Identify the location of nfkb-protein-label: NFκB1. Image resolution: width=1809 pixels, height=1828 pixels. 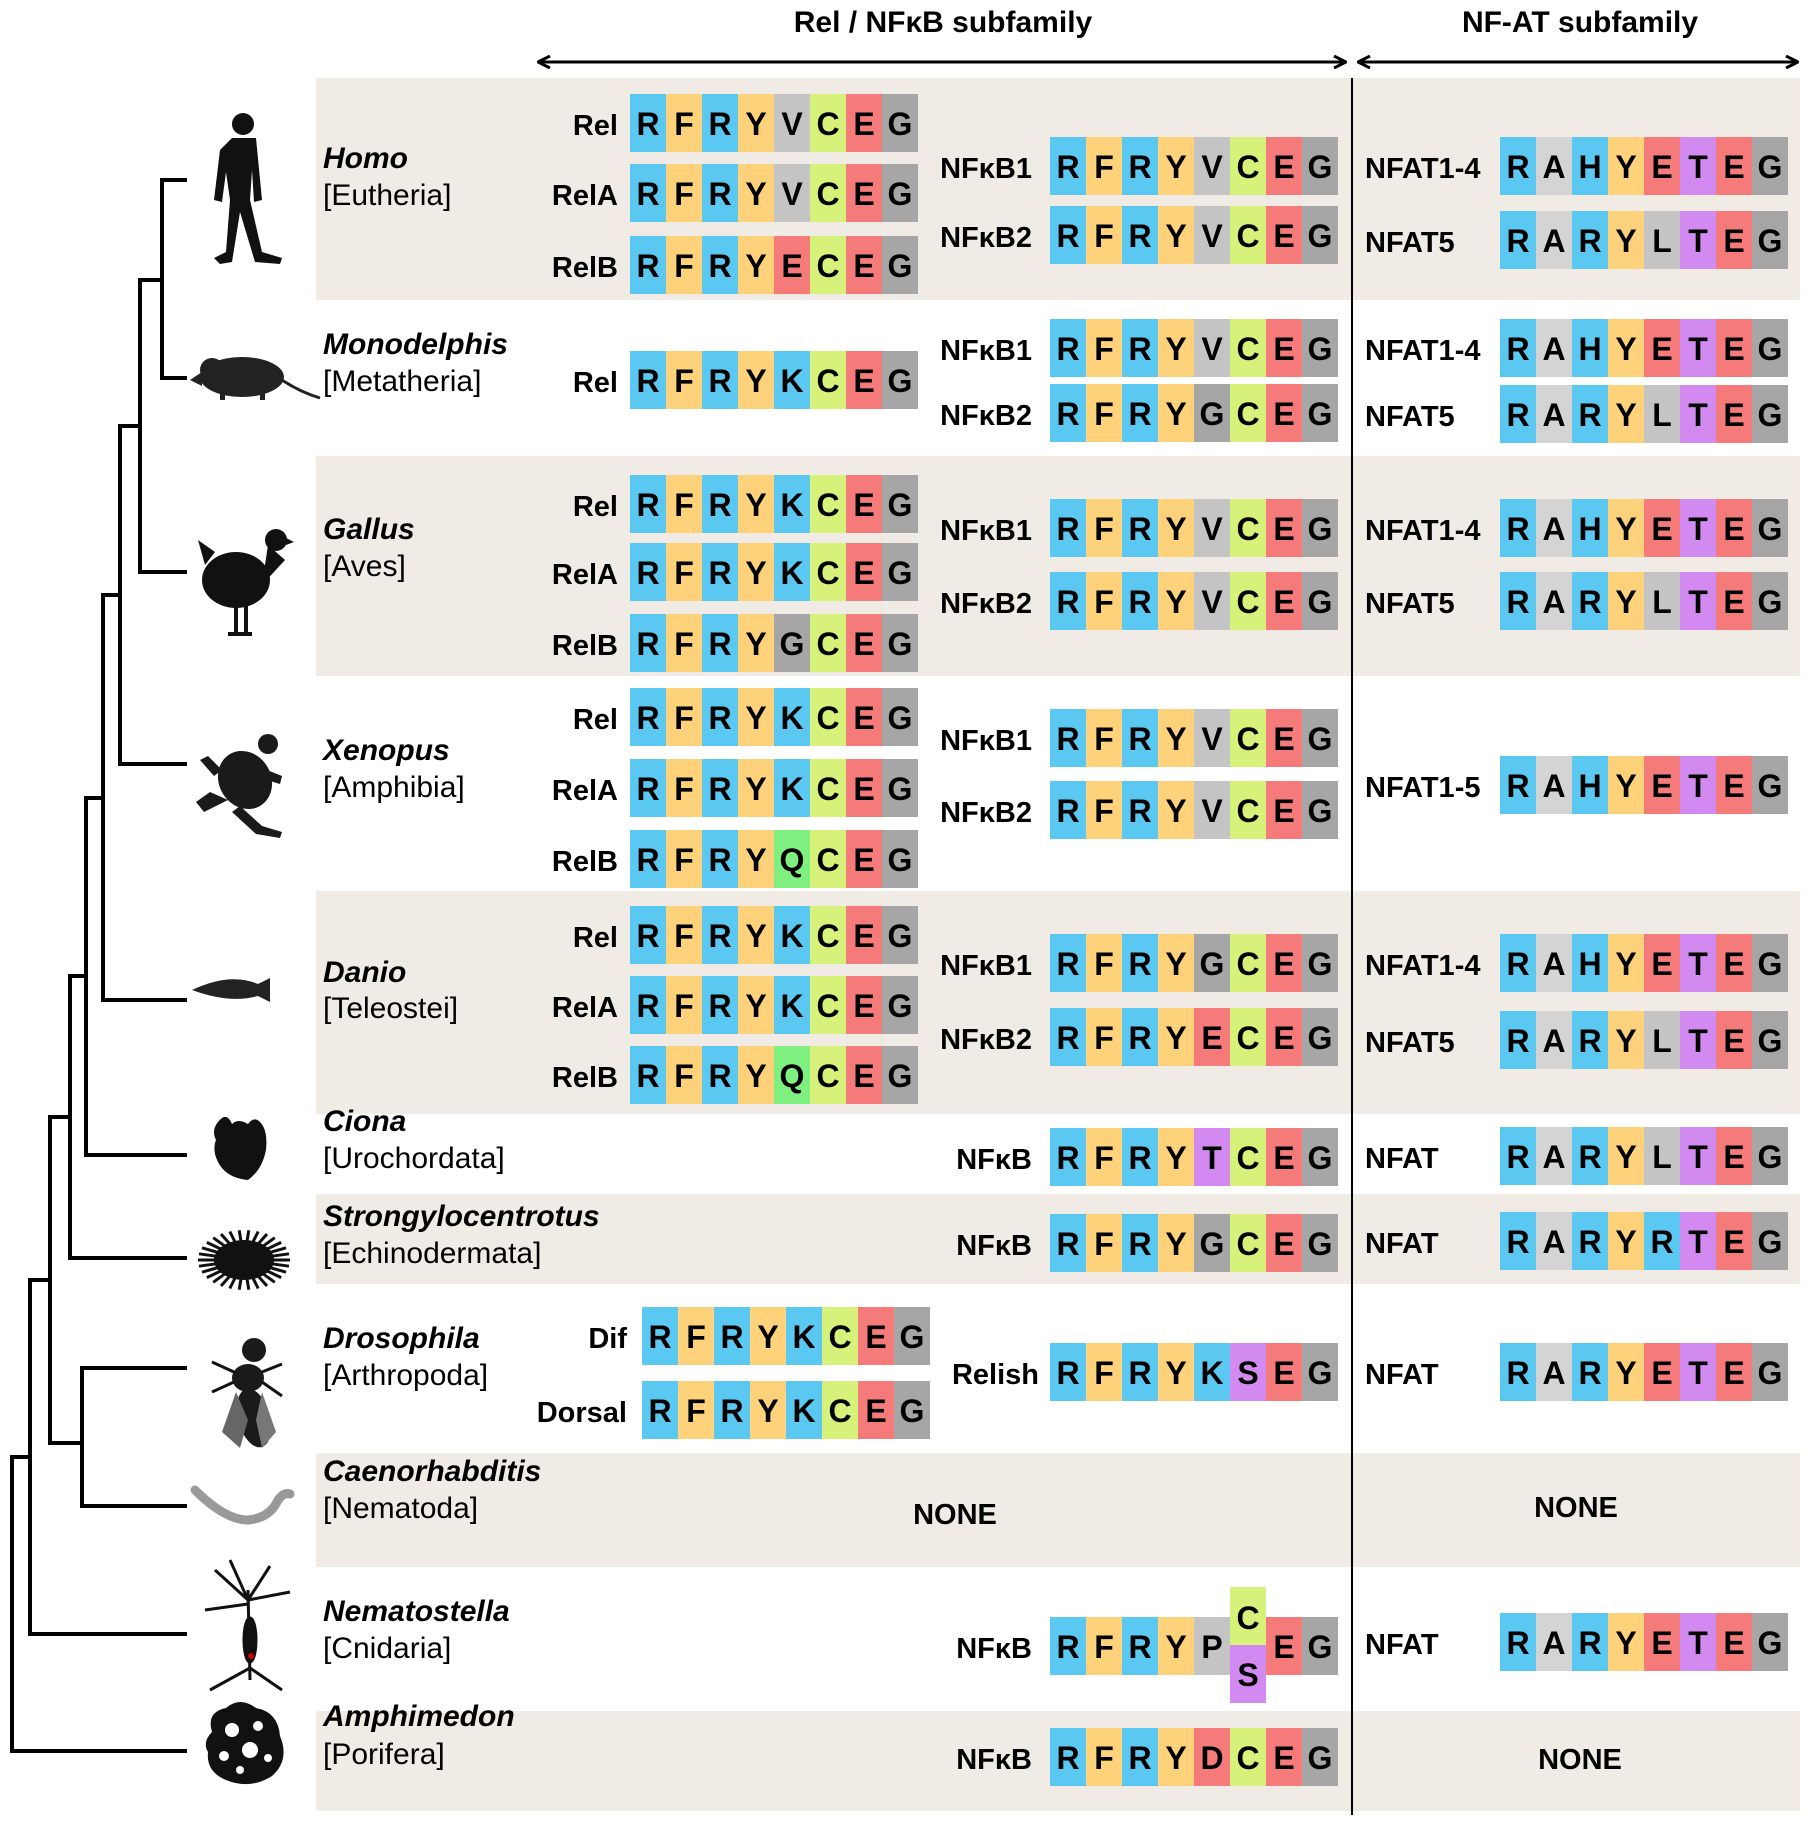
(986, 741).